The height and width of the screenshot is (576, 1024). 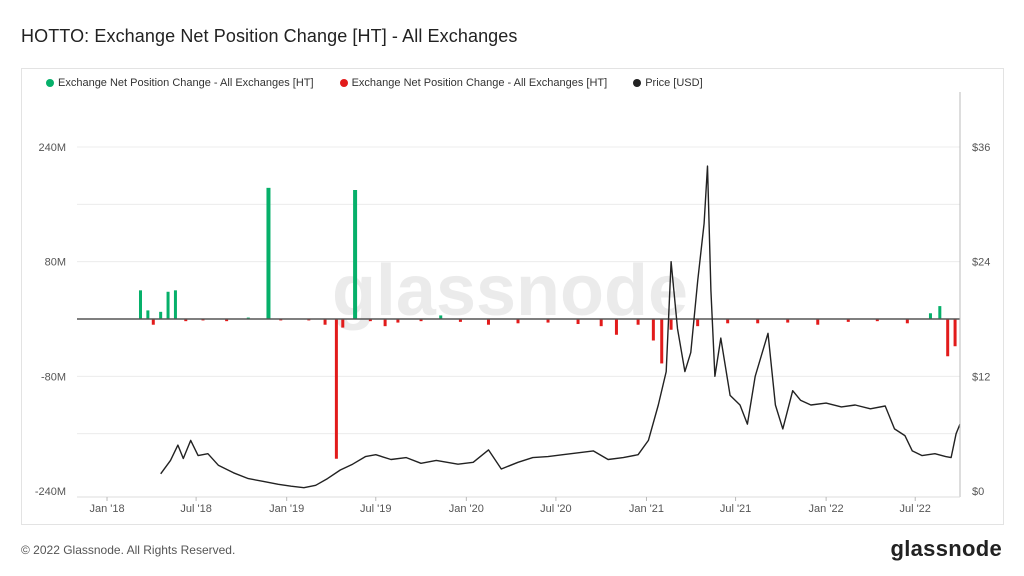 I want to click on legend-item-price: Price [USD], so click(x=668, y=83).